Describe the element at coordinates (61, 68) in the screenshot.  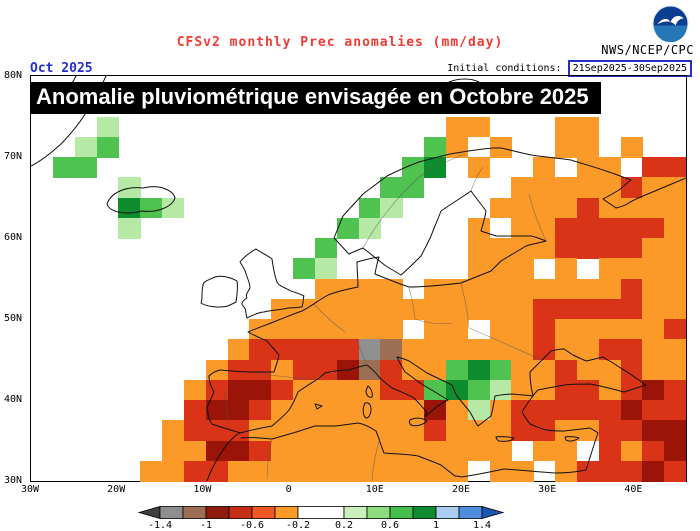
I see `forecast-month-label: Oct 2025` at that location.